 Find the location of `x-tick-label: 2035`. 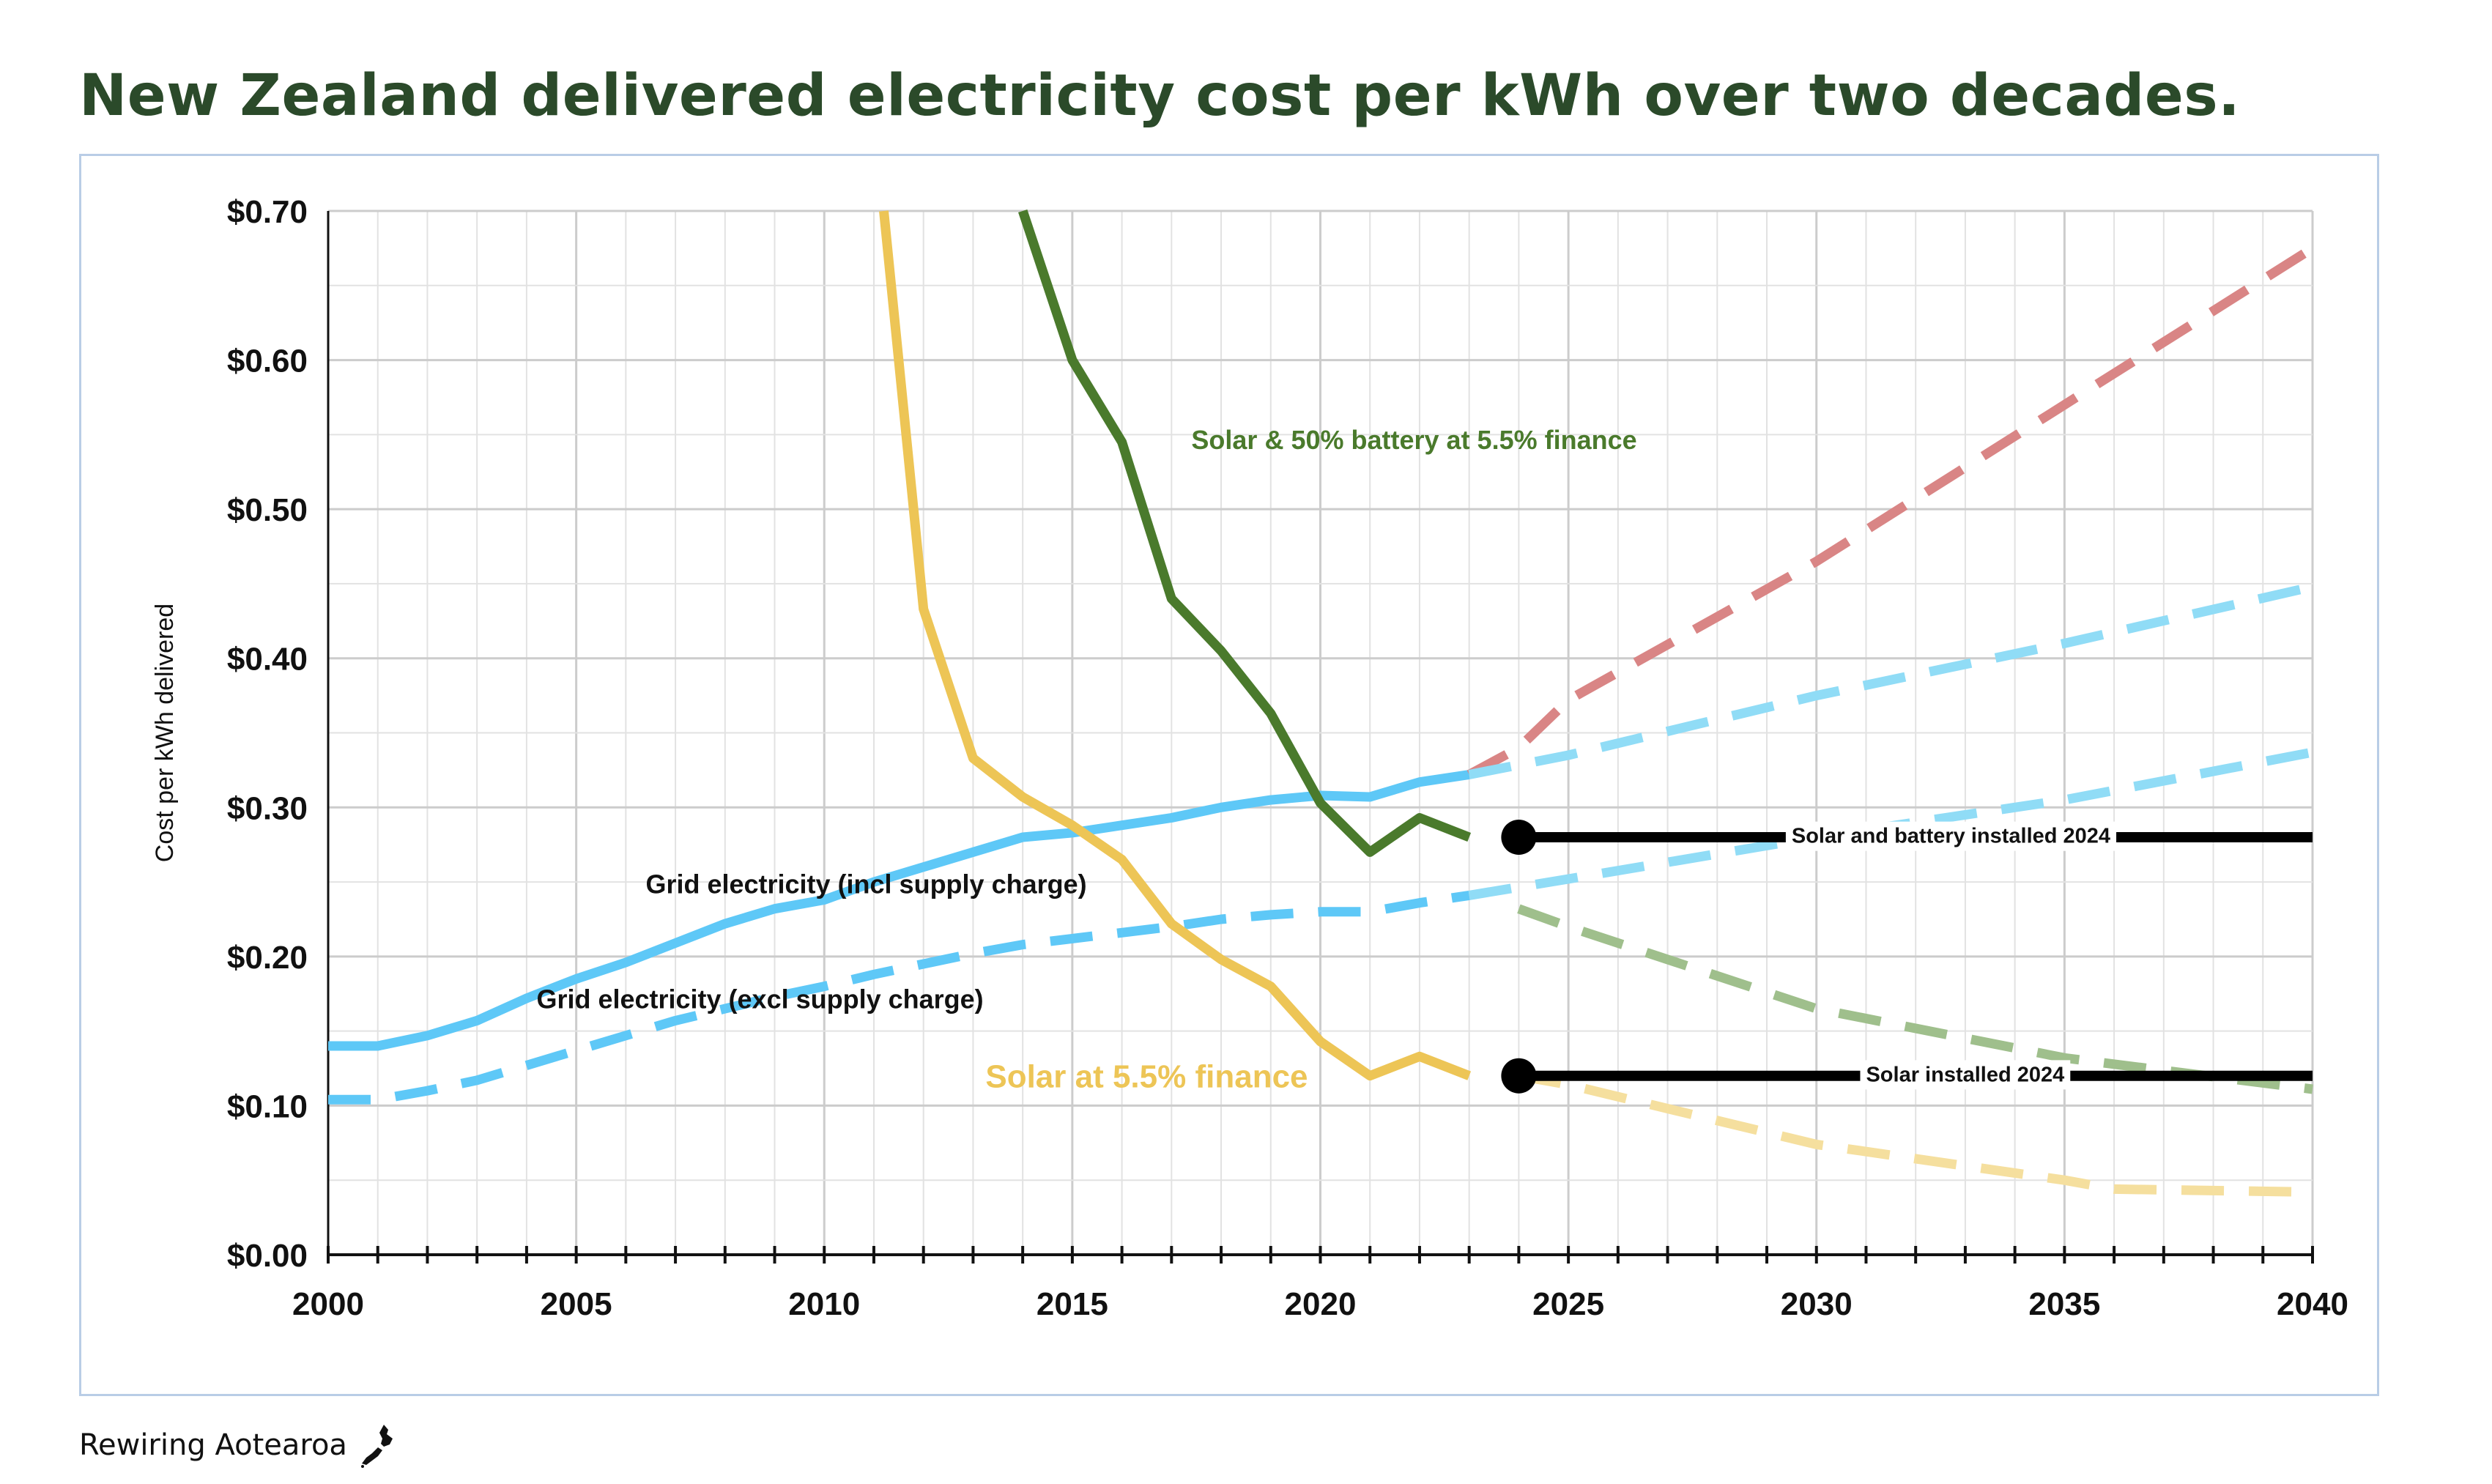

x-tick-label: 2035 is located at coordinates (2064, 1304).